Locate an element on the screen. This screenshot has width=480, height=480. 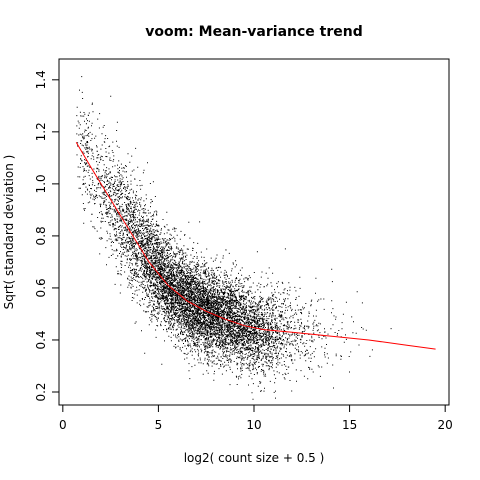
y-tick-label: 0.8 is located at coordinates (41, 235).